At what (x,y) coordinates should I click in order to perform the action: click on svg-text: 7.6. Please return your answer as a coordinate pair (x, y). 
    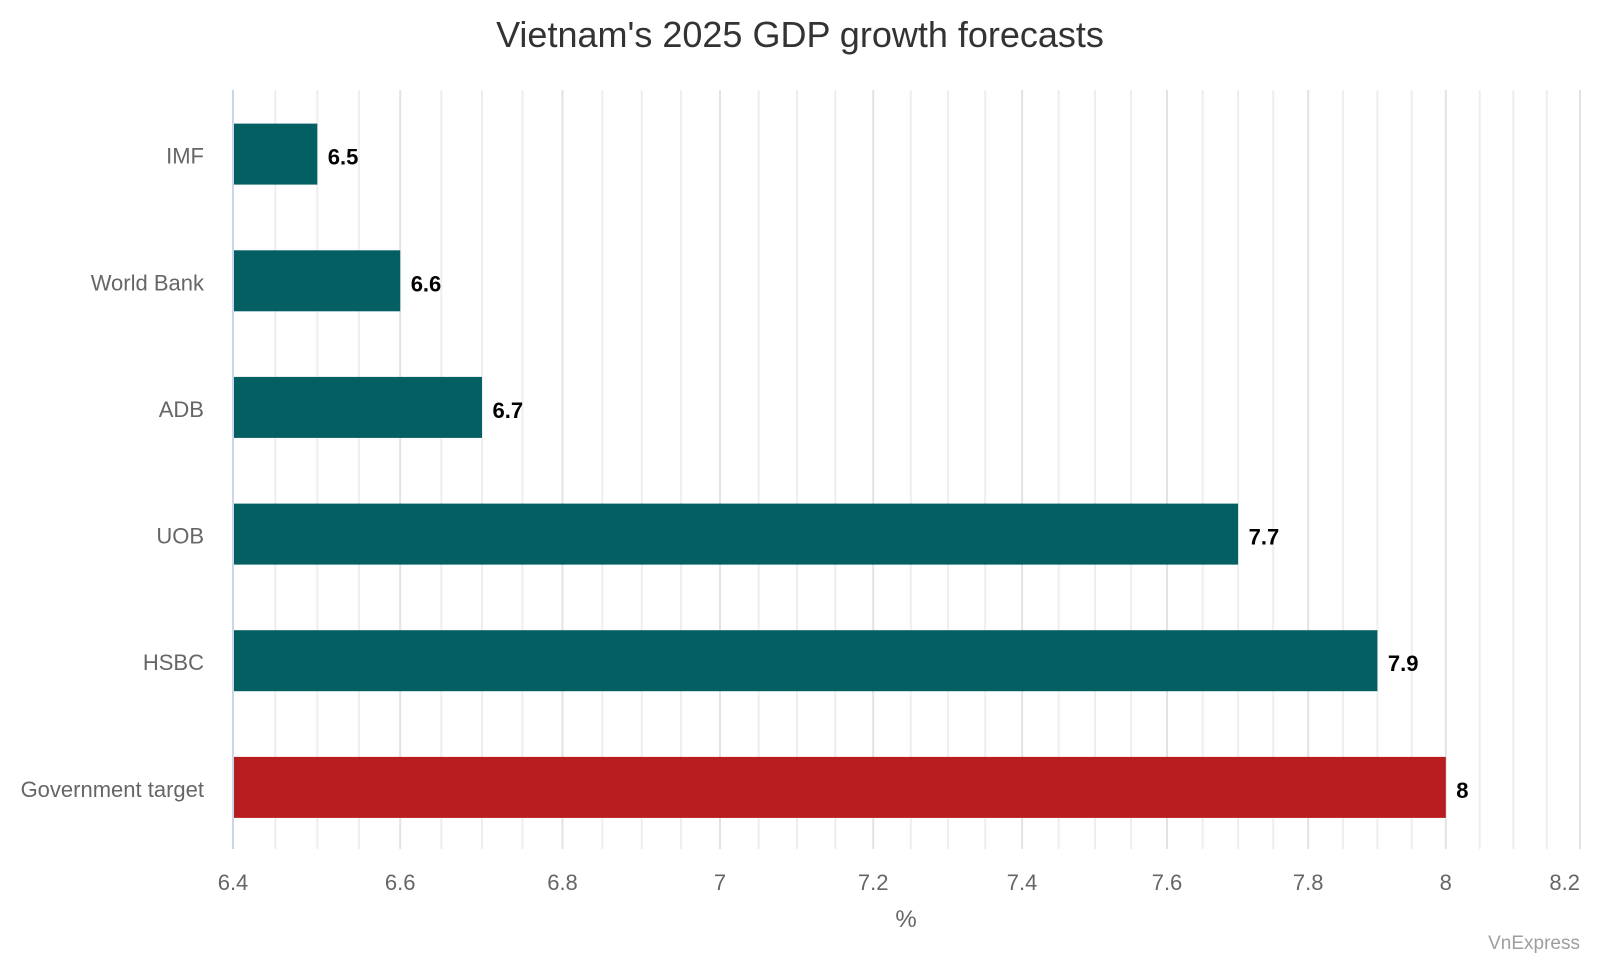
    Looking at the image, I should click on (1167, 882).